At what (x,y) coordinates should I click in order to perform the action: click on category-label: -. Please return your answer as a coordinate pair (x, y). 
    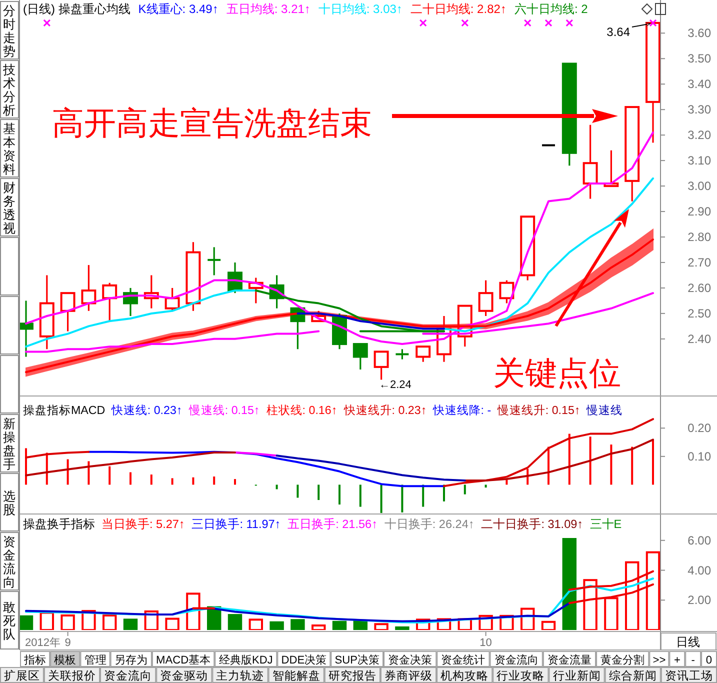
    Looking at the image, I should click on (693, 660).